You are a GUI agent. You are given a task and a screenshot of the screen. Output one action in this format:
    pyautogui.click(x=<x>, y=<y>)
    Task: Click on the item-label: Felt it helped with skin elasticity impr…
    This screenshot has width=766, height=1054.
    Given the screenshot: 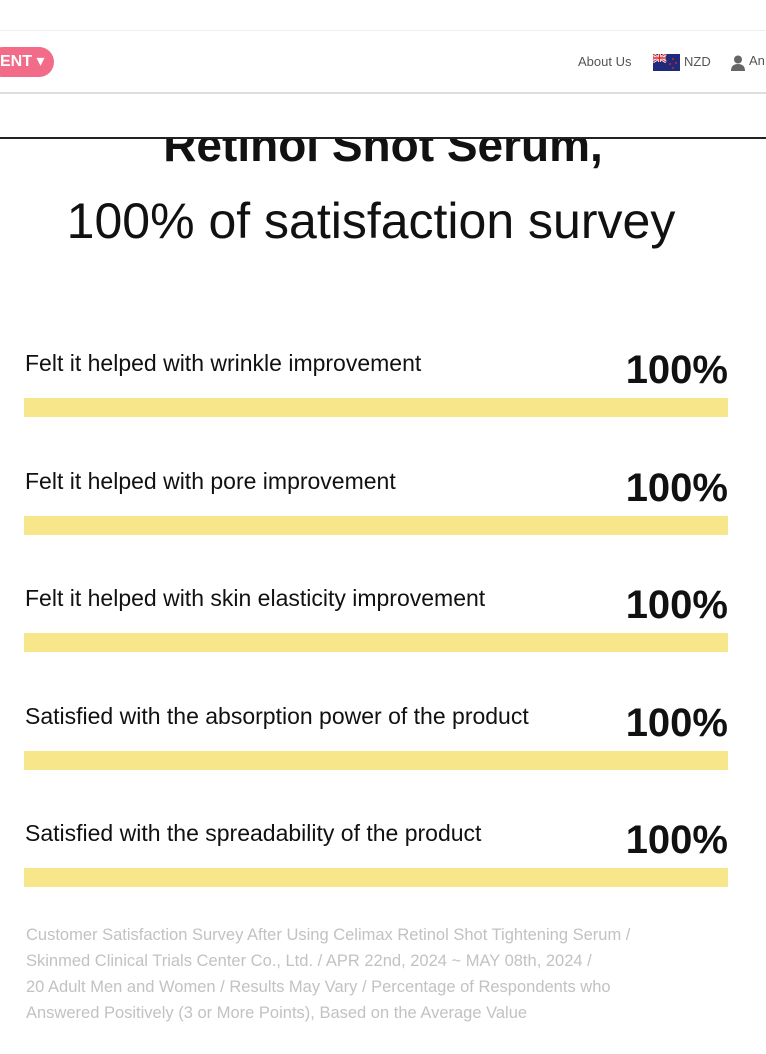 What is the action you would take?
    pyautogui.click(x=255, y=598)
    